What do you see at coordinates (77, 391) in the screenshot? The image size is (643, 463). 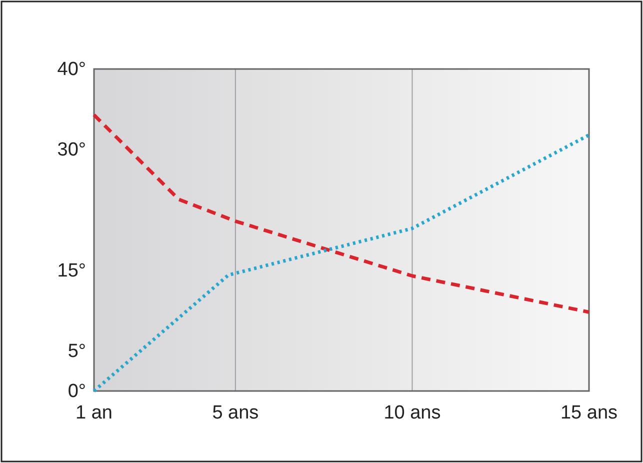 I see `y-tick-label: 0°` at bounding box center [77, 391].